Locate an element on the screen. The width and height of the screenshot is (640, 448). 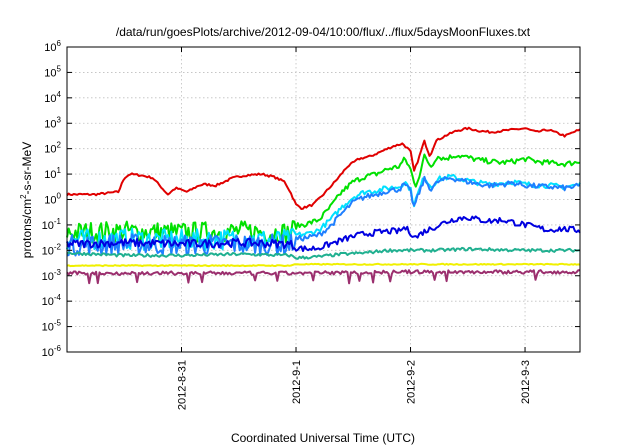
y-tick-label: 10⁻⁴ is located at coordinates (52, 300).